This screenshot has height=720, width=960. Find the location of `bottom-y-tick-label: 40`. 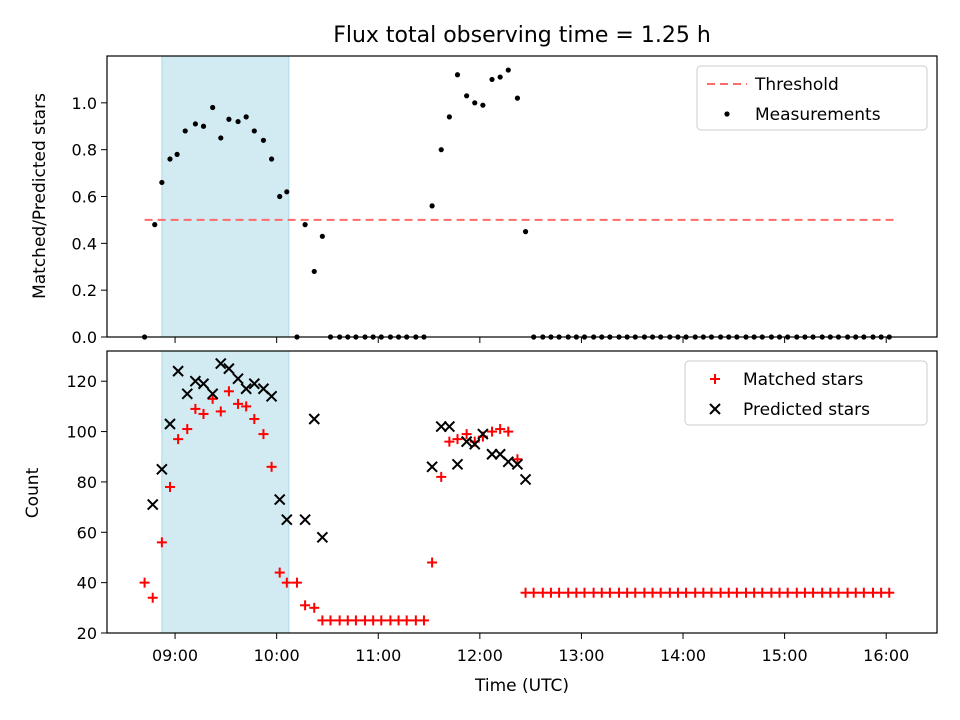

bottom-y-tick-label: 40 is located at coordinates (87, 583).